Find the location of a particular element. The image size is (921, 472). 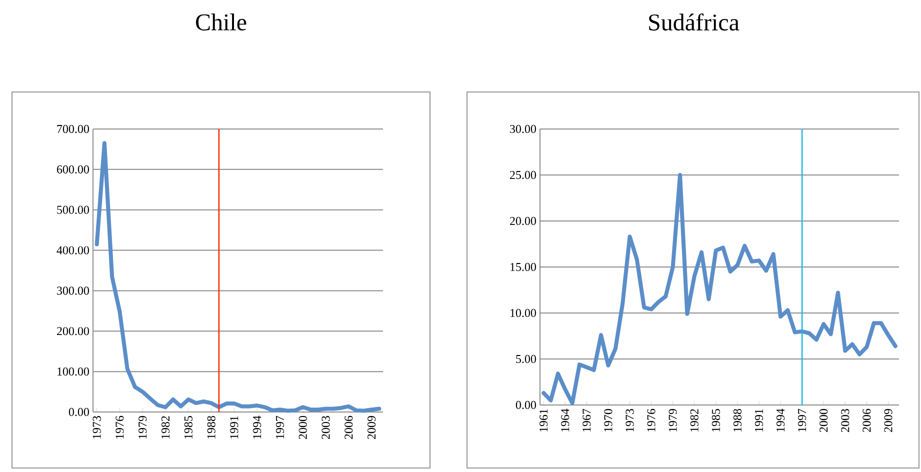

y-tick-label: 25.00 is located at coordinates (523, 175).